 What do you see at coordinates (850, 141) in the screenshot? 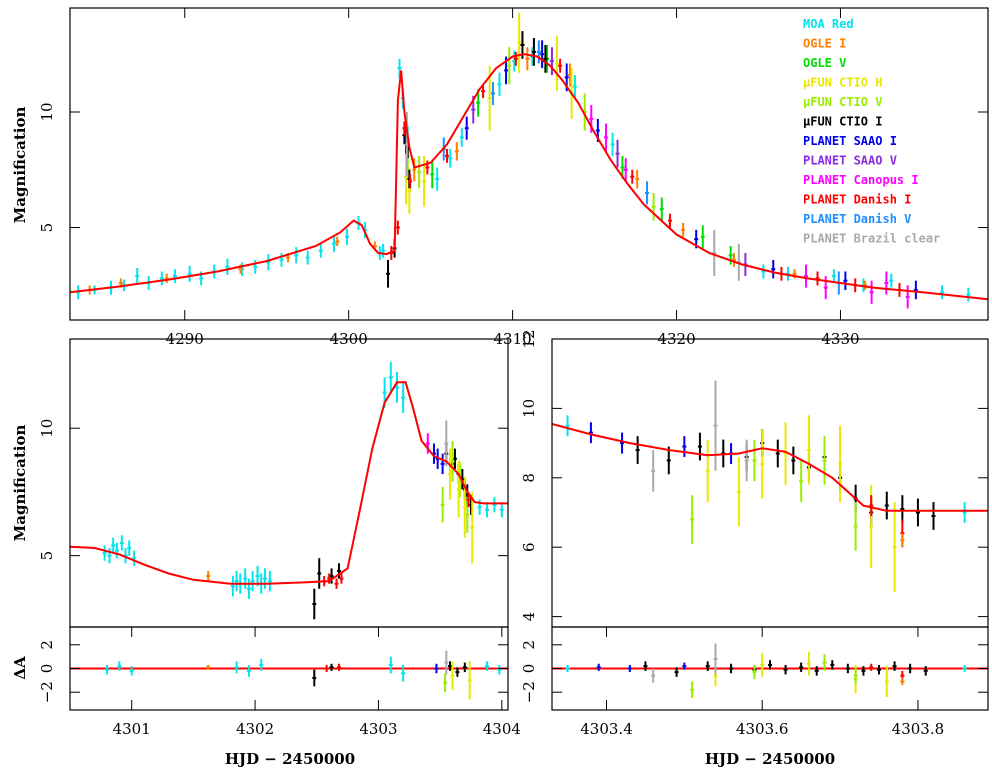
I see `legend-entry: PLANET SAAO I` at bounding box center [850, 141].